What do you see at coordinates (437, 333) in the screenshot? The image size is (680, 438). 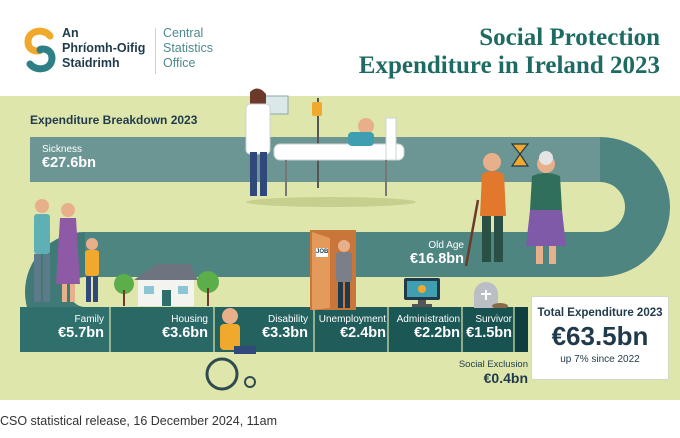 I see `segment-value: €2.2bn` at bounding box center [437, 333].